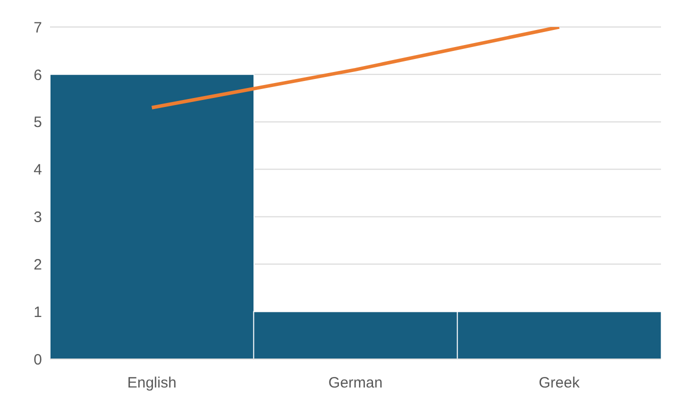  I want to click on x-tick-label: German, so click(355, 383).